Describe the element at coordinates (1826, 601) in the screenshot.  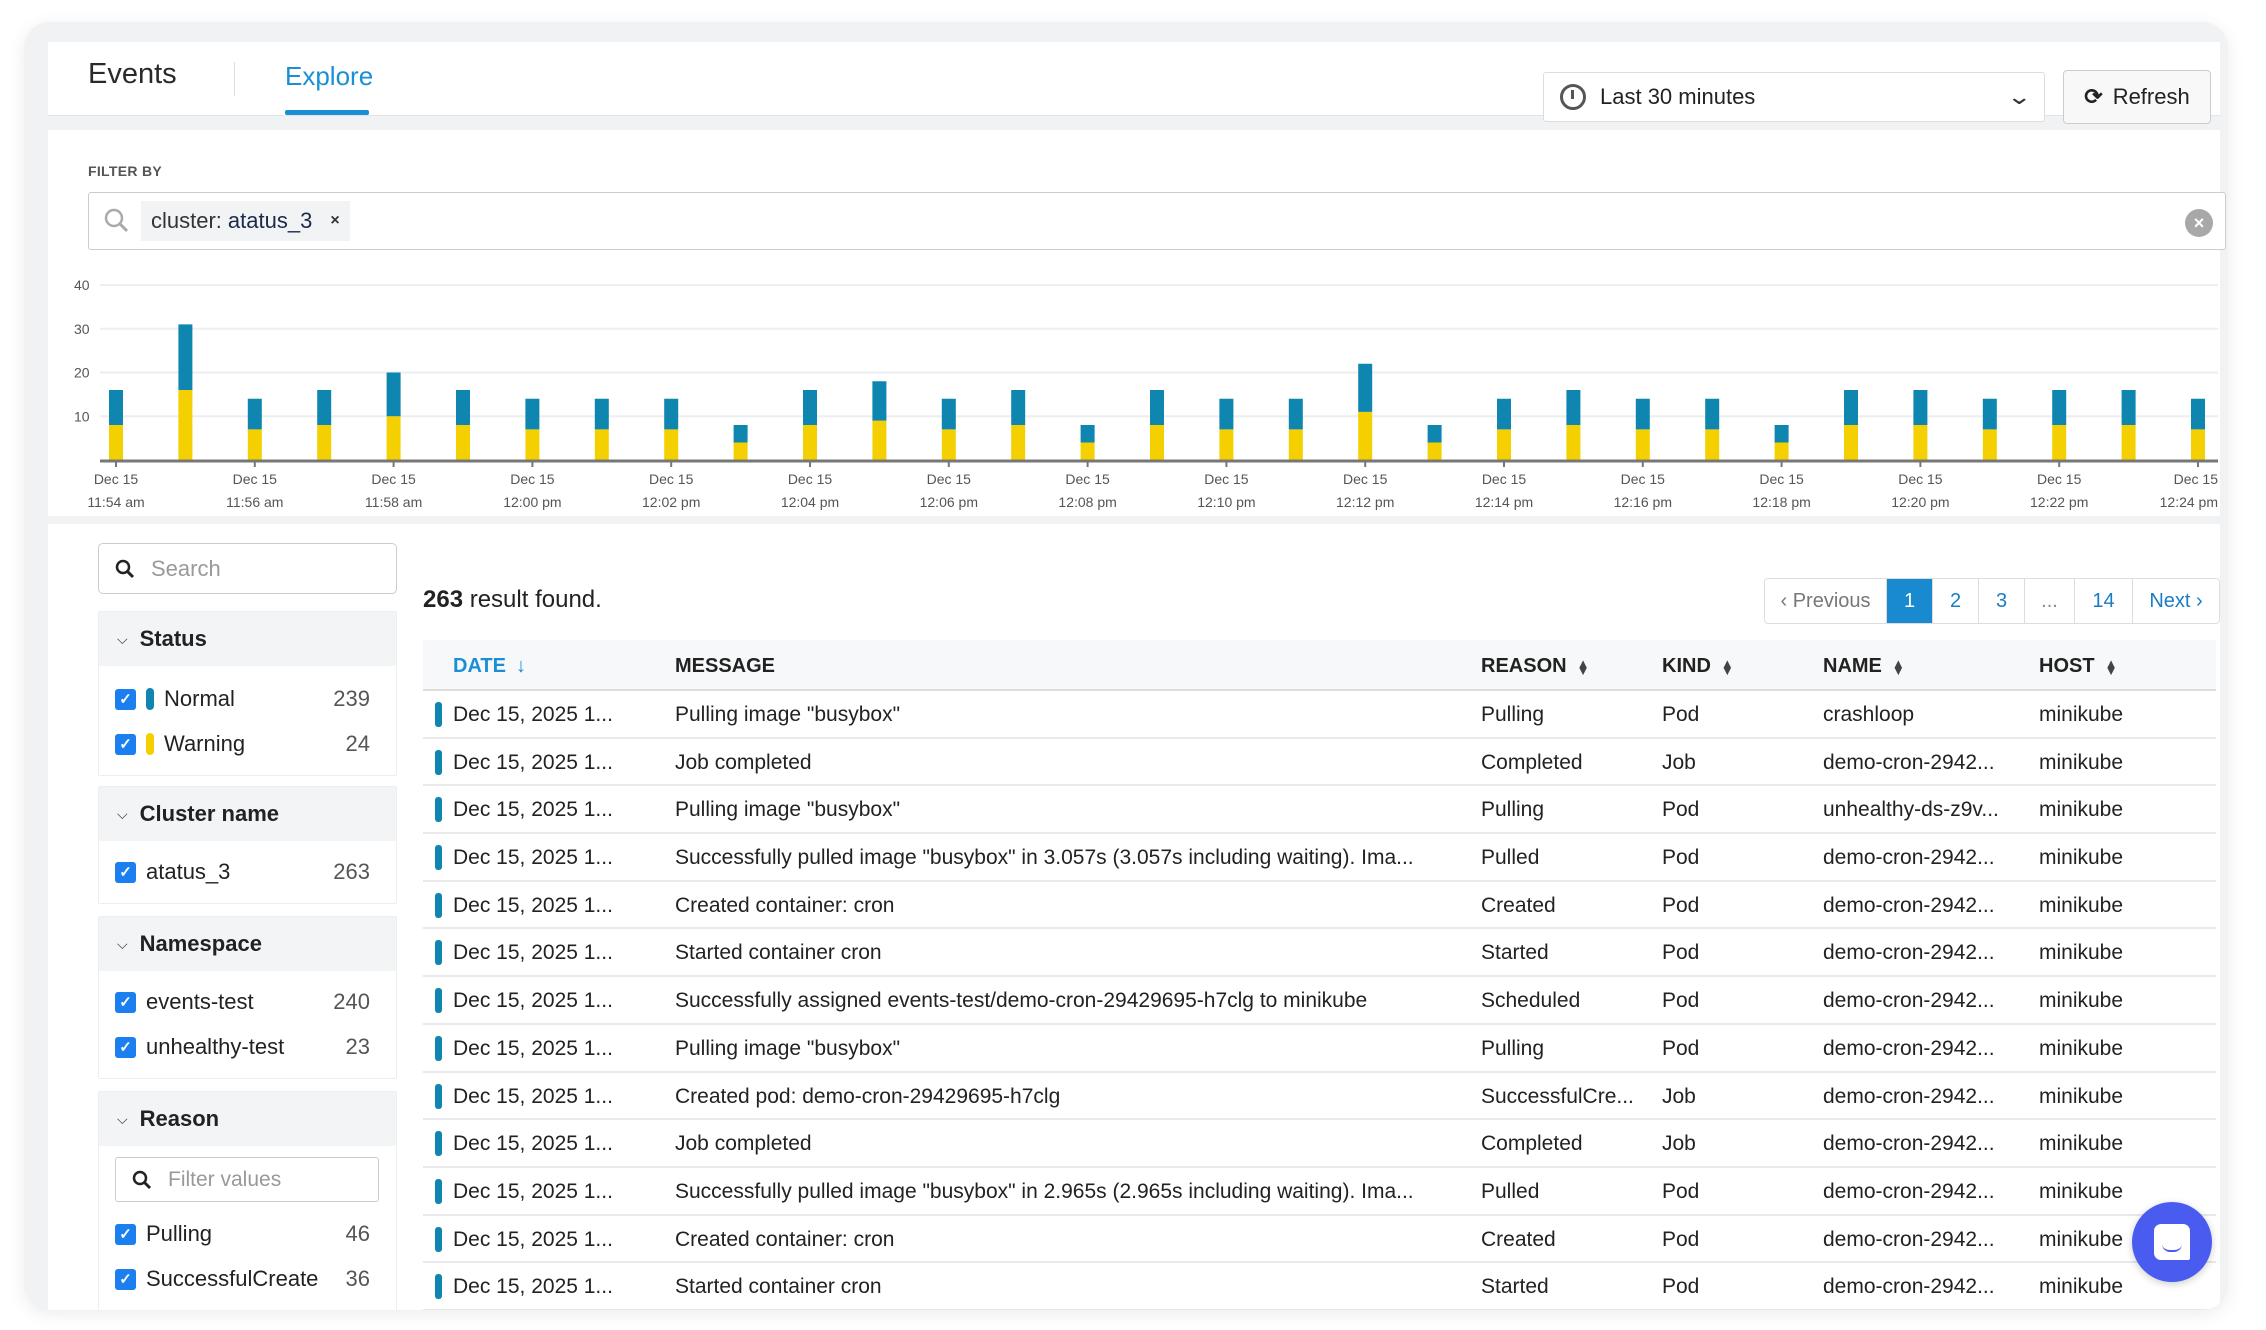
I see `previous-page-button: ‹ Previous` at that location.